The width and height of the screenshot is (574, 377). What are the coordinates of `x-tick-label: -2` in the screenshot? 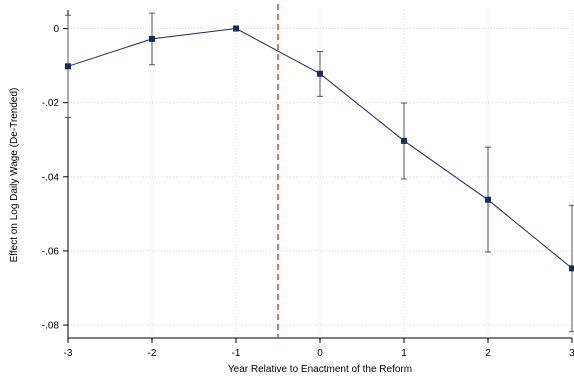 It's located at (152, 353).